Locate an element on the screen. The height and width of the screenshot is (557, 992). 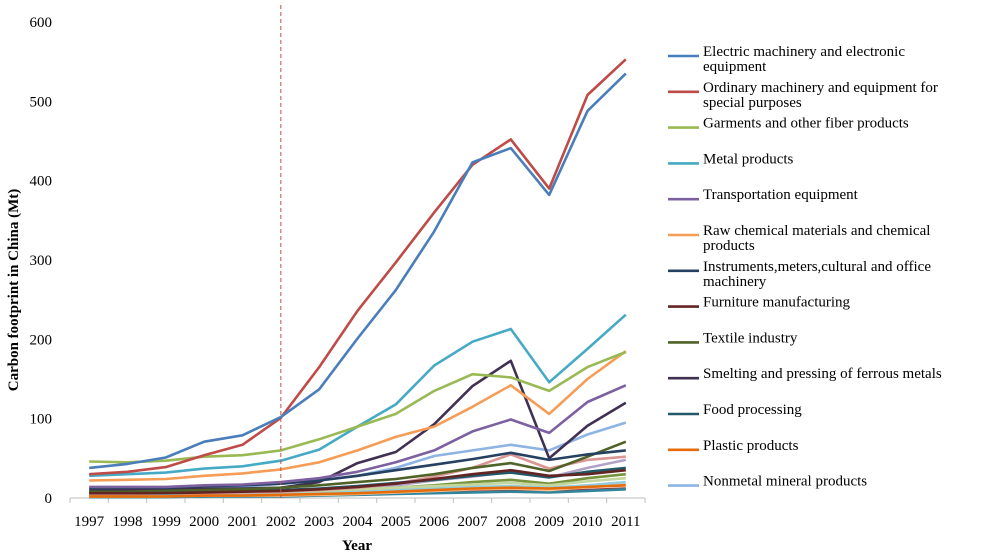
y-tick-label: 300 is located at coordinates (41, 261).